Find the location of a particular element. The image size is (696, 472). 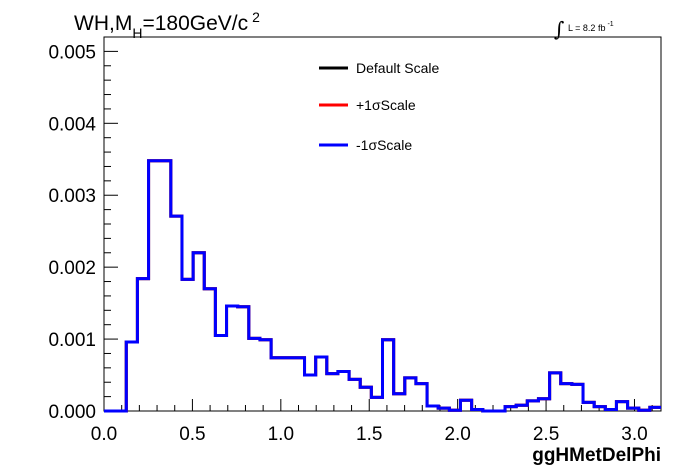

luminosity-label: ∫ L = 8.2 fb -1 is located at coordinates (584, 29).